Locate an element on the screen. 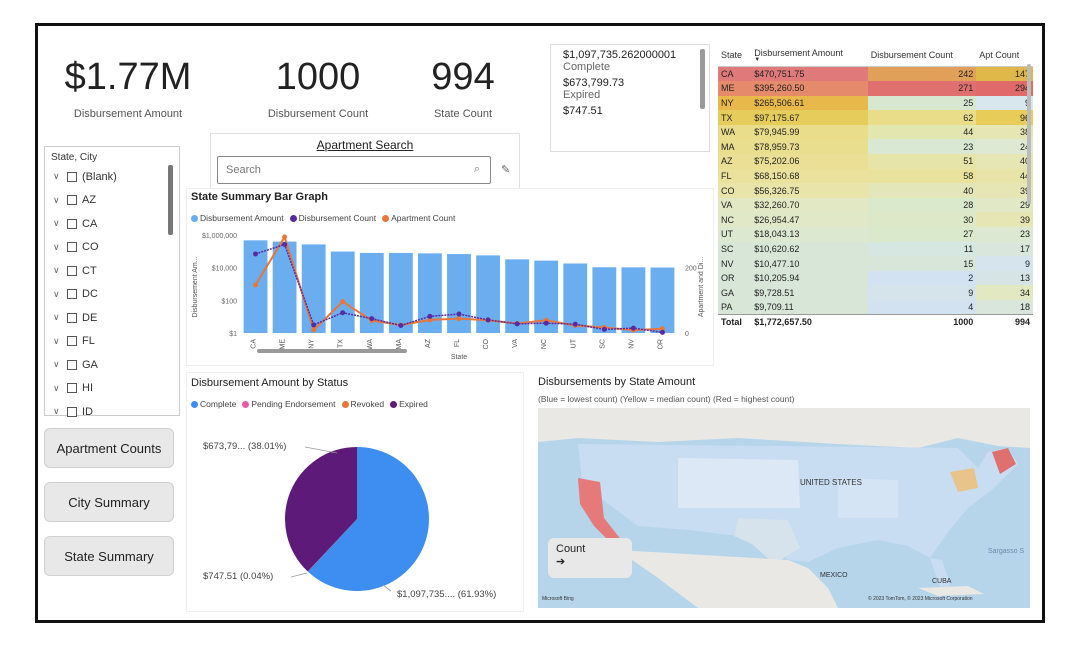 This screenshot has height=650, width=1078. table-row: AZ $75,202.06 51 40 is located at coordinates (875, 161).